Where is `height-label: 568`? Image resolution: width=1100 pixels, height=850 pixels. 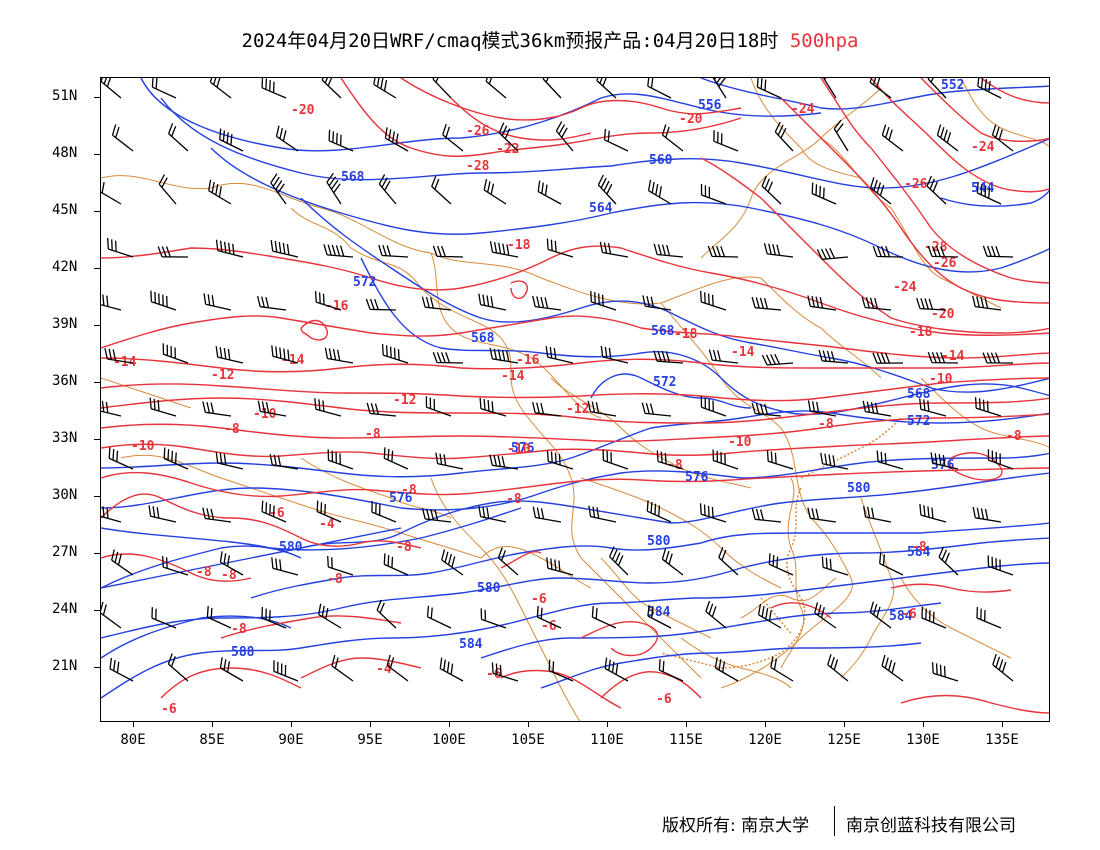 height-label: 568 is located at coordinates (483, 338).